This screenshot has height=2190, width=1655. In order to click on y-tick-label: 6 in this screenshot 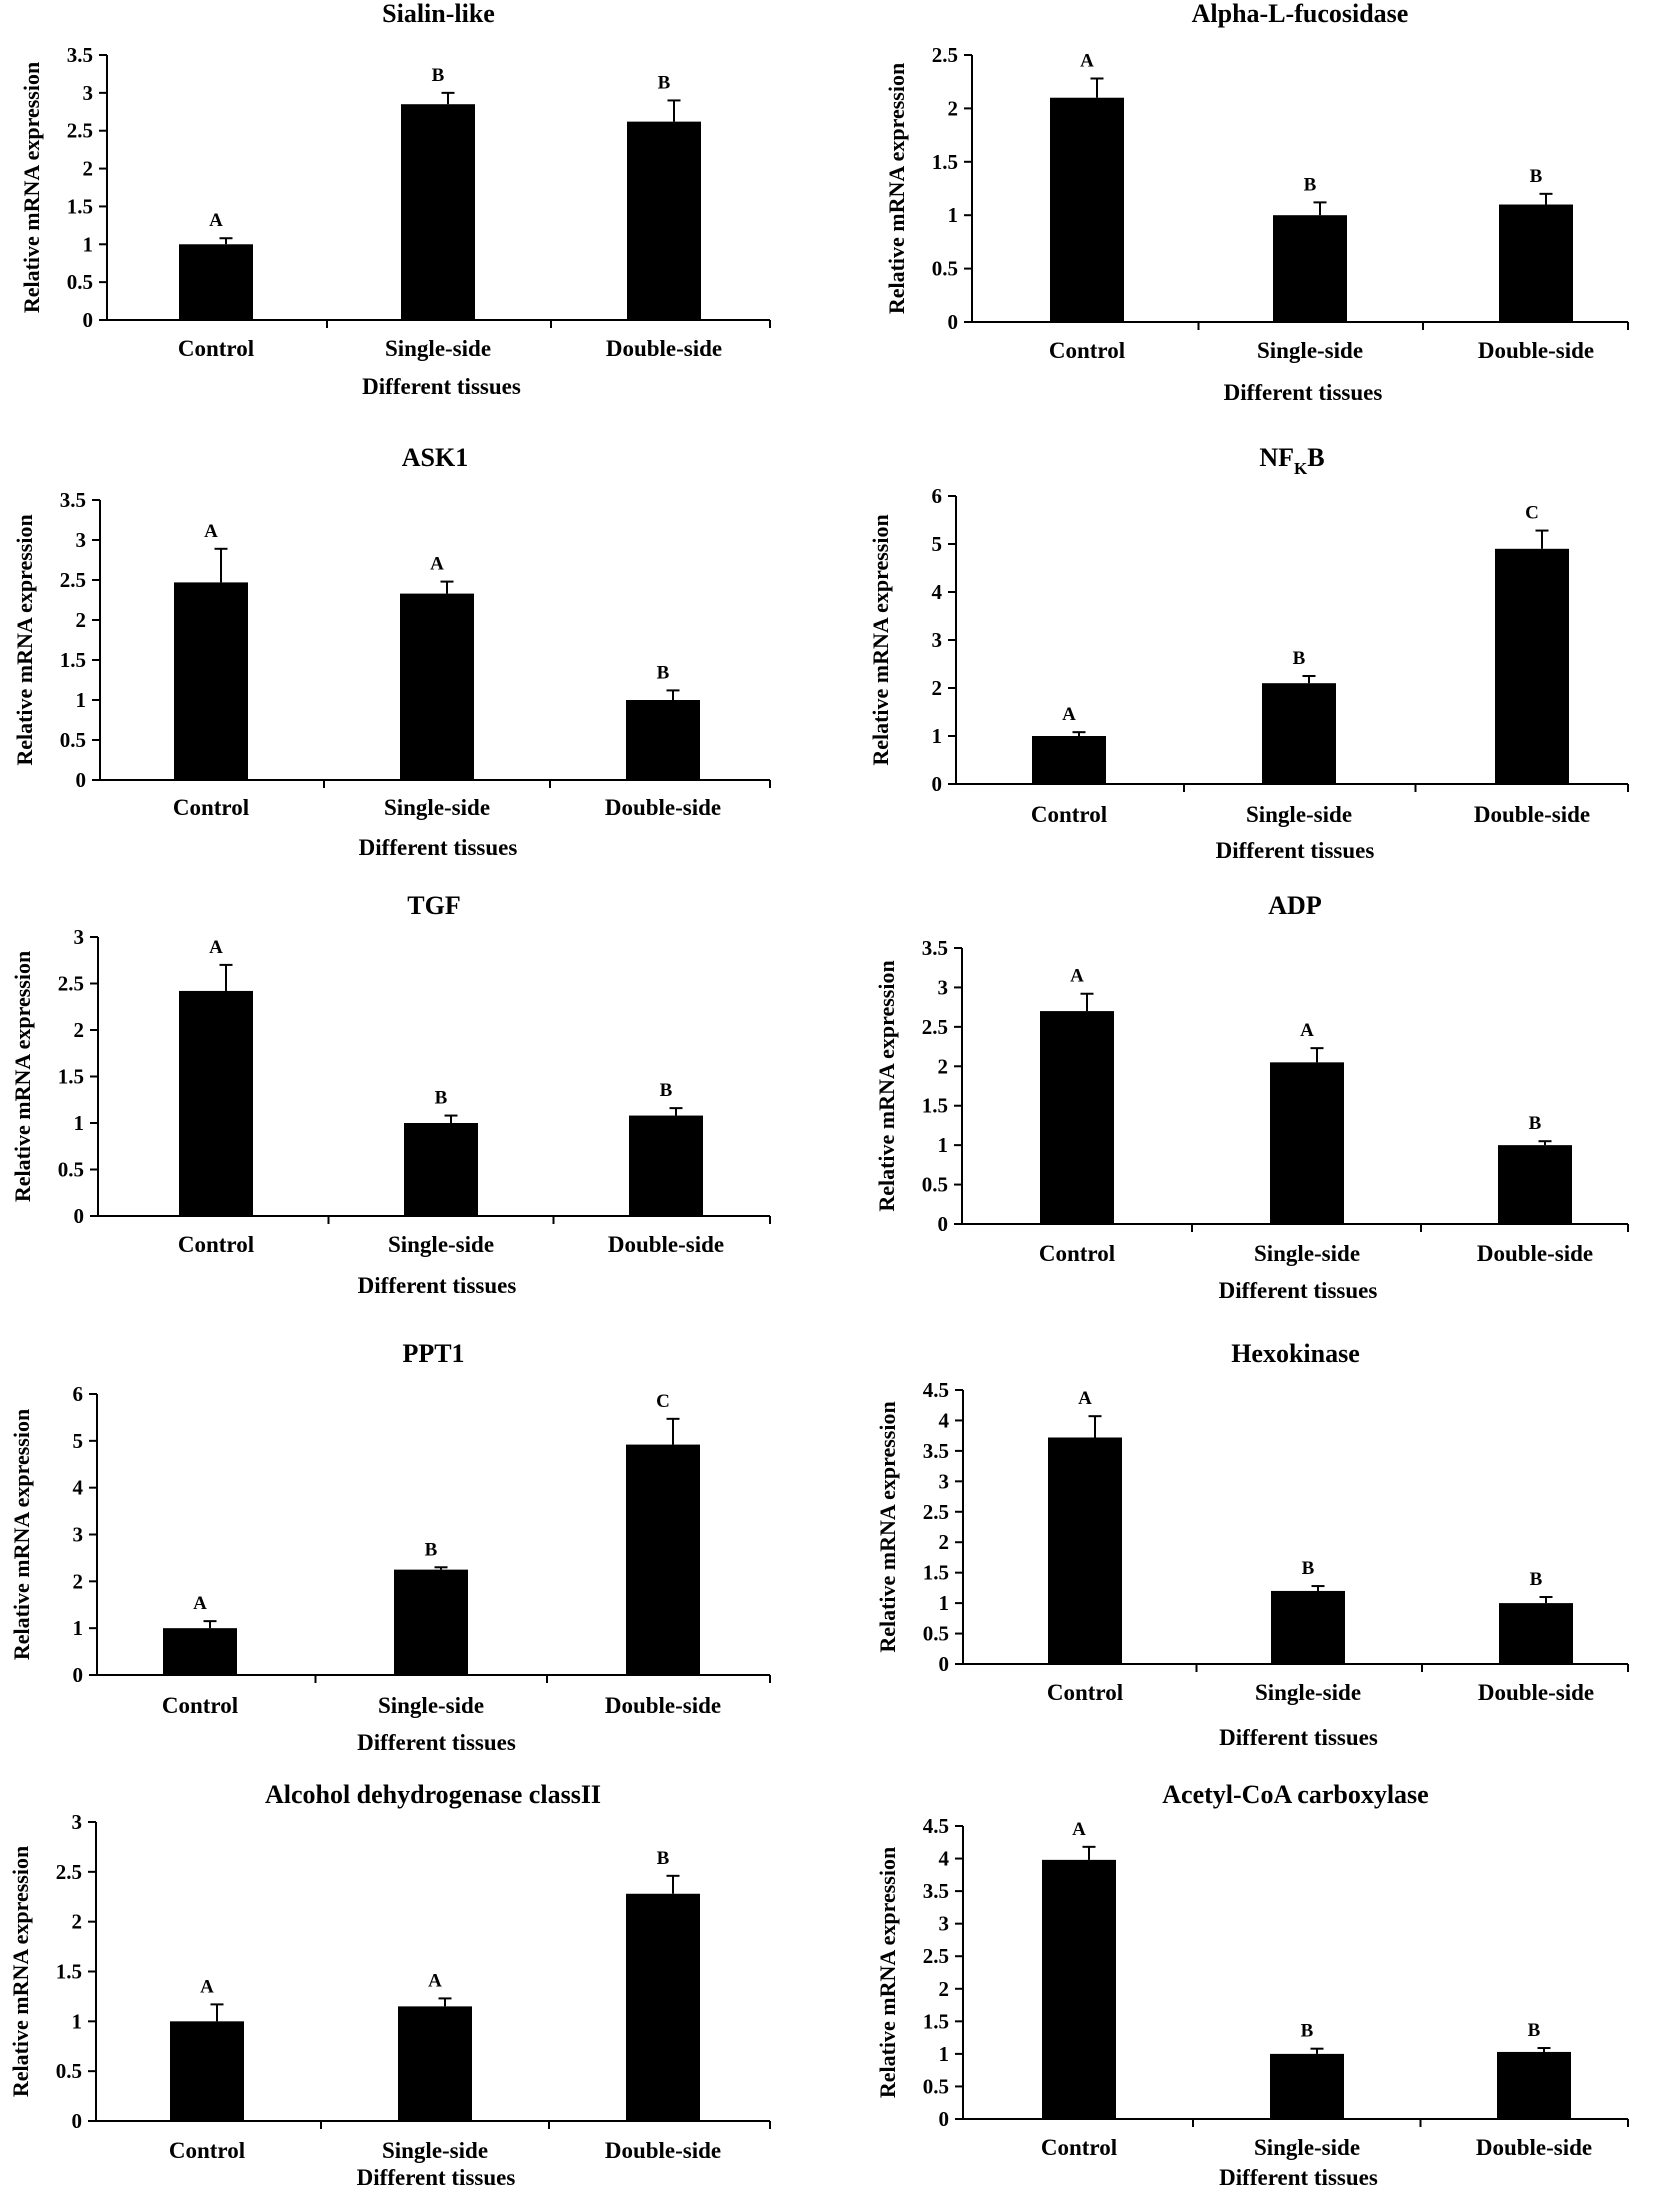, I will do `click(78, 1394)`.